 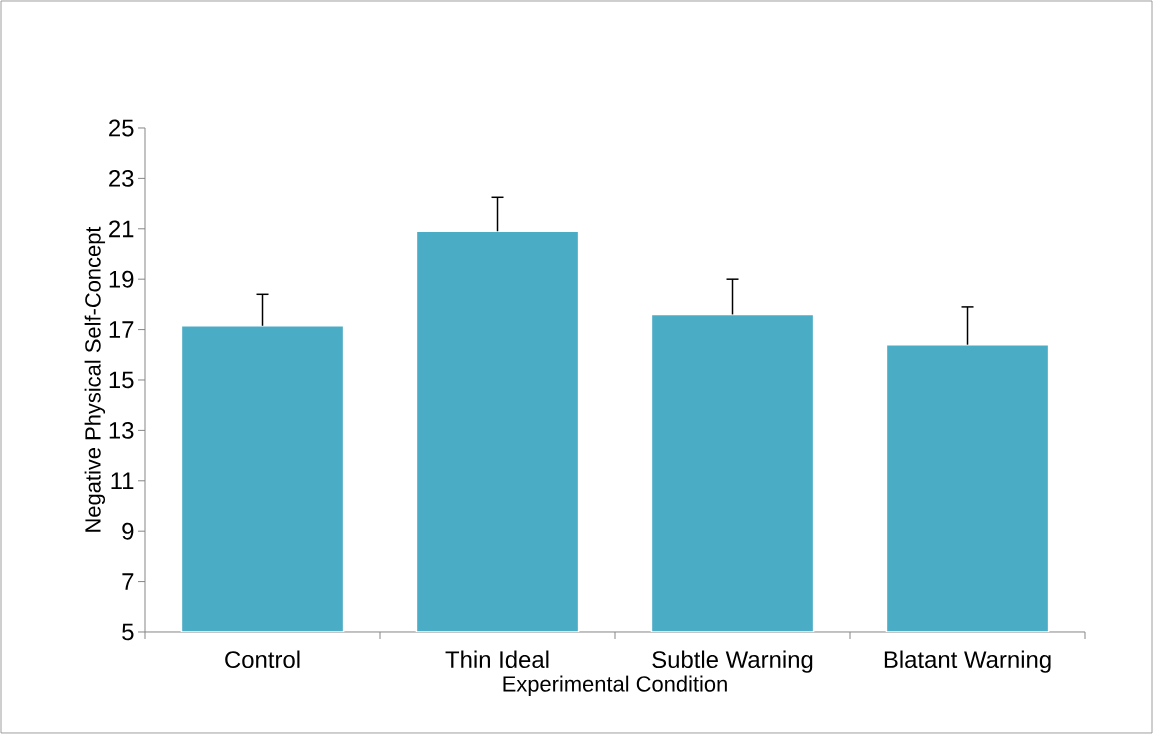 I want to click on y-tick-label: 9, so click(x=128, y=531).